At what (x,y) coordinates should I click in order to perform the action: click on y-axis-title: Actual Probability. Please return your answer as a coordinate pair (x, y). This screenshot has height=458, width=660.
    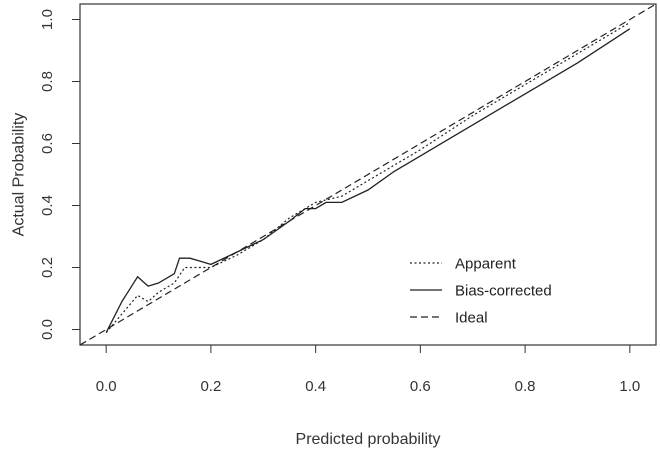
    Looking at the image, I should click on (19, 175).